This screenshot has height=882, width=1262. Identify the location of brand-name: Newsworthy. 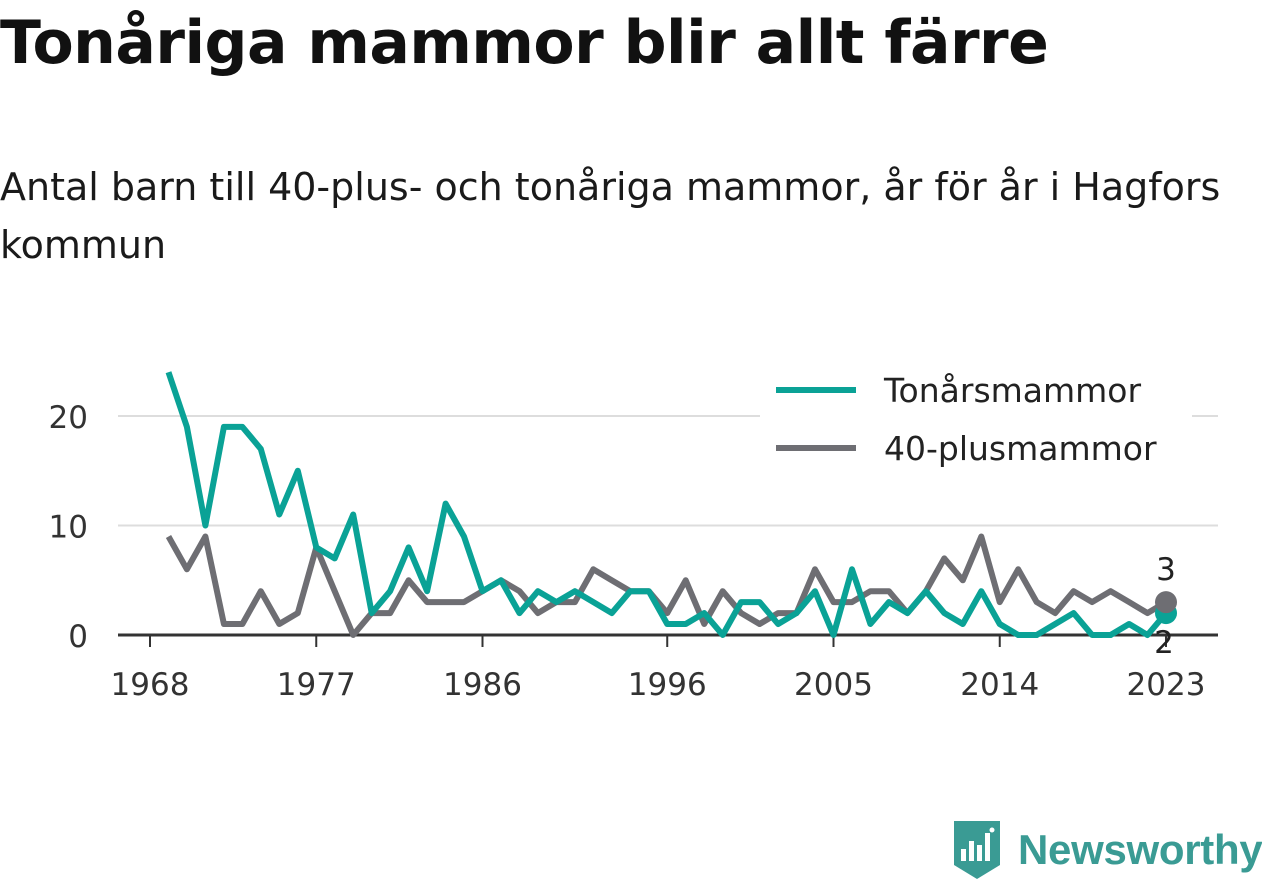
(1140, 849).